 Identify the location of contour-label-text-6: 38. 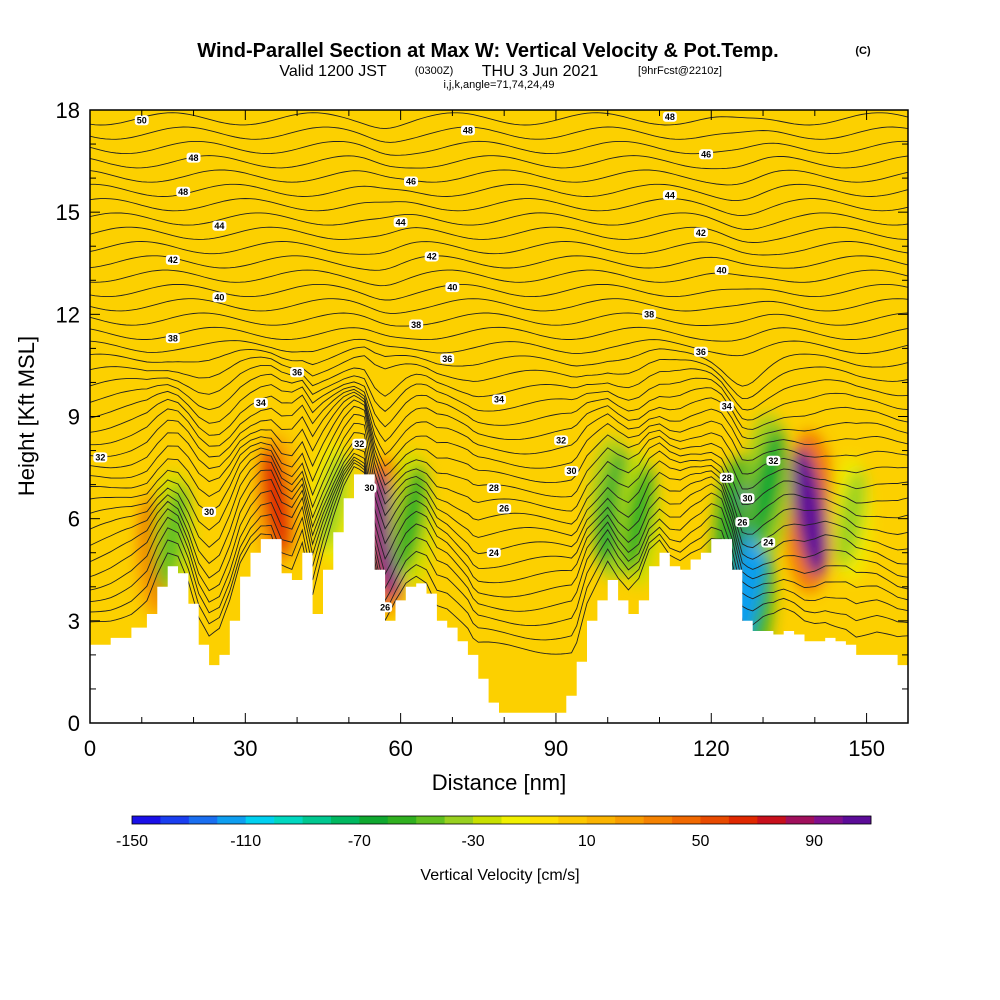
(173, 338).